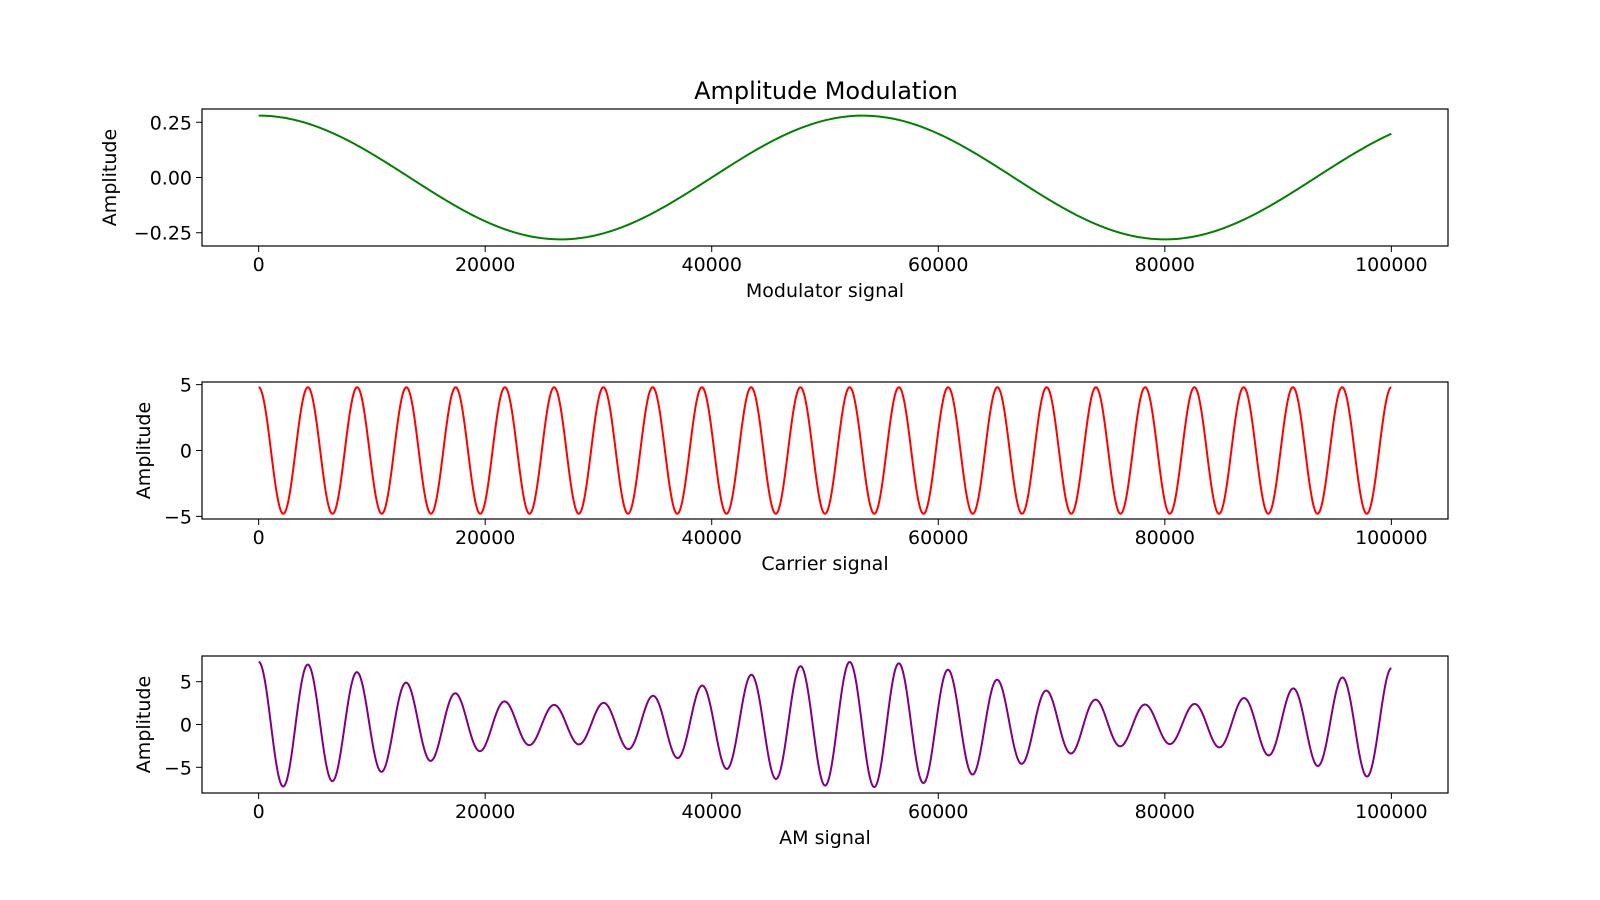 This screenshot has height=900, width=1600. I want to click on am-x-tick-label: 100000, so click(1391, 812).